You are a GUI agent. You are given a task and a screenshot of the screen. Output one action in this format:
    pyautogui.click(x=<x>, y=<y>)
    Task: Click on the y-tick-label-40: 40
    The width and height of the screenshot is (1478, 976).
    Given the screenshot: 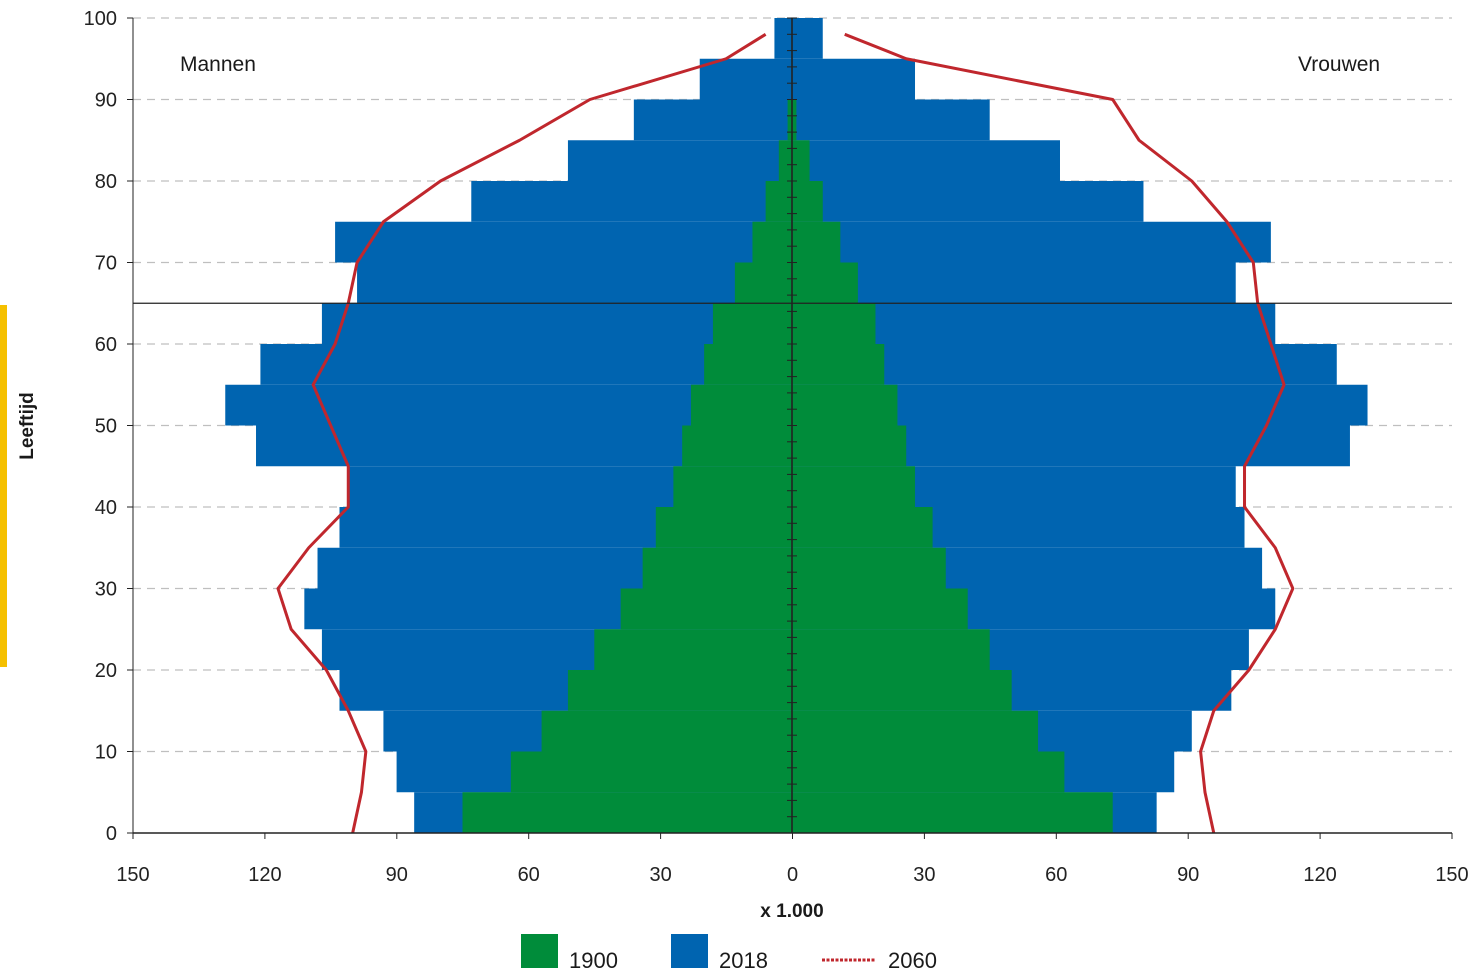 What is the action you would take?
    pyautogui.click(x=106, y=508)
    